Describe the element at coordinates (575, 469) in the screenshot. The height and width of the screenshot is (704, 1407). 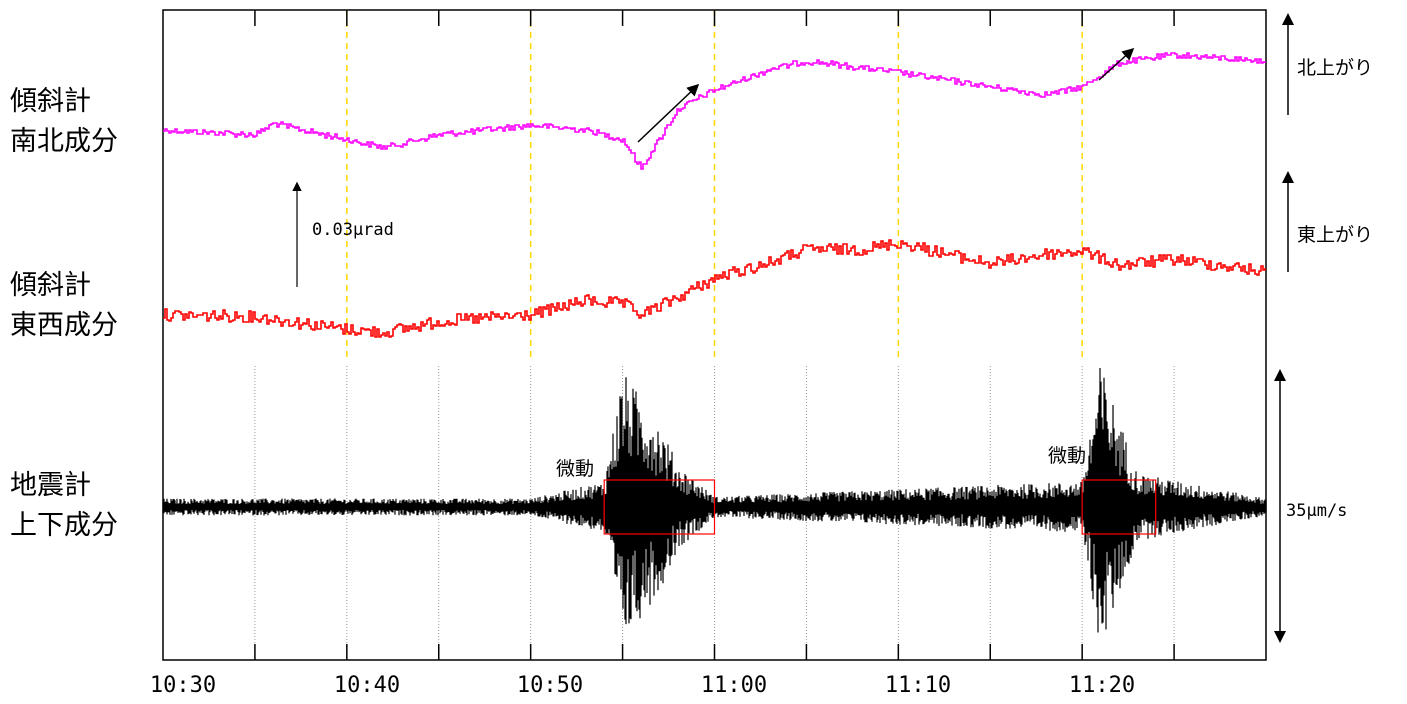
I see `tremor-label-1: 微動` at that location.